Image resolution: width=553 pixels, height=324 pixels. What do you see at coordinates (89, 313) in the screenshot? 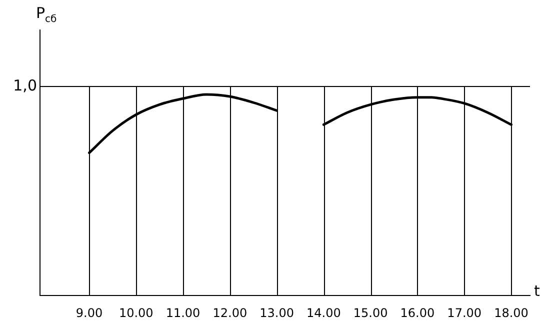
I see `x-tick-label: 9.00` at bounding box center [89, 313].